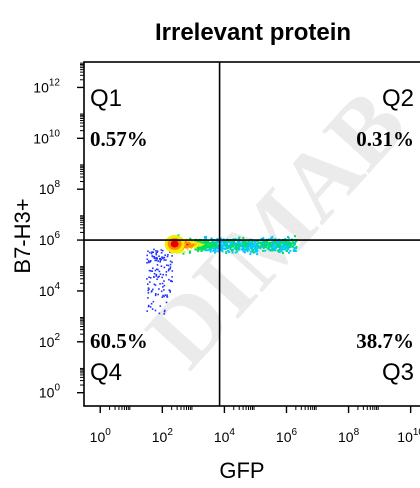 The height and width of the screenshot is (488, 420). I want to click on x-tick-label: 10², so click(163, 436).